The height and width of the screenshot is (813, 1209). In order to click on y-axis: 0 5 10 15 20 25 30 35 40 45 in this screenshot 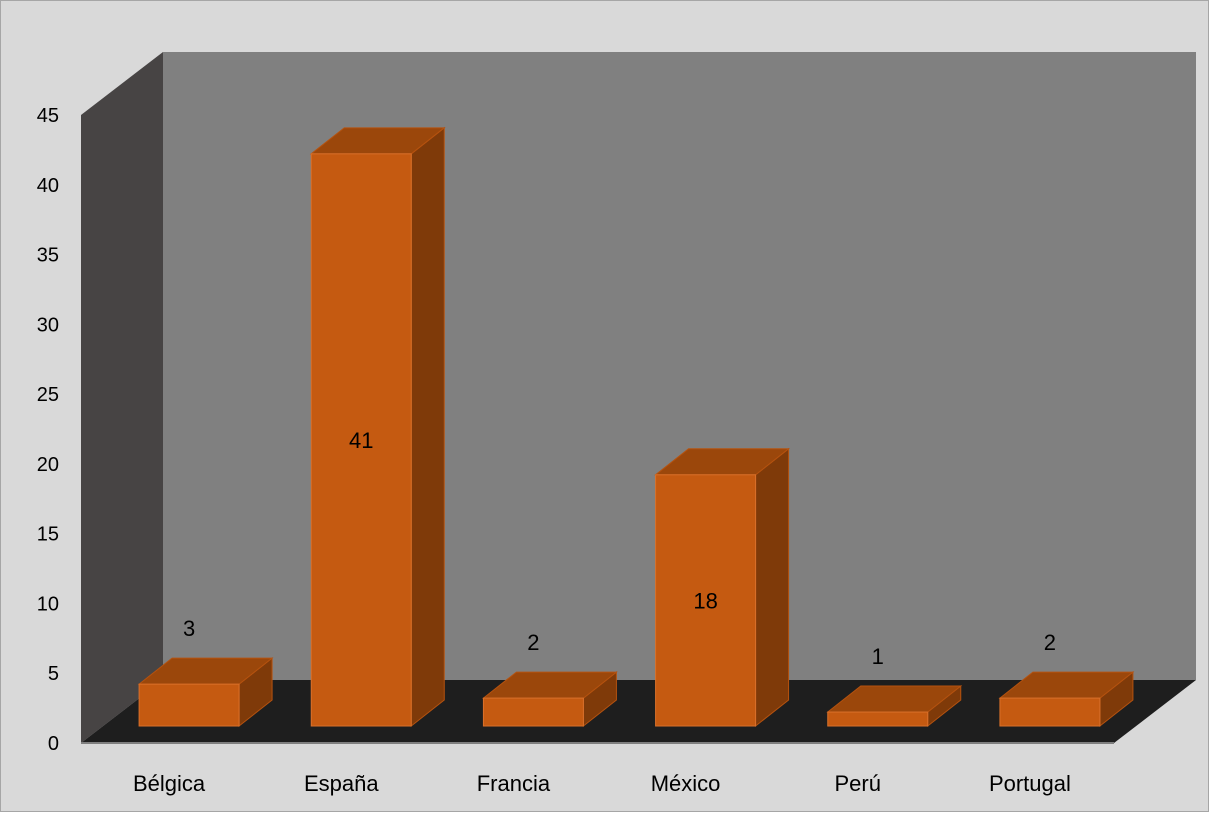, I will do `click(48, 430)`.